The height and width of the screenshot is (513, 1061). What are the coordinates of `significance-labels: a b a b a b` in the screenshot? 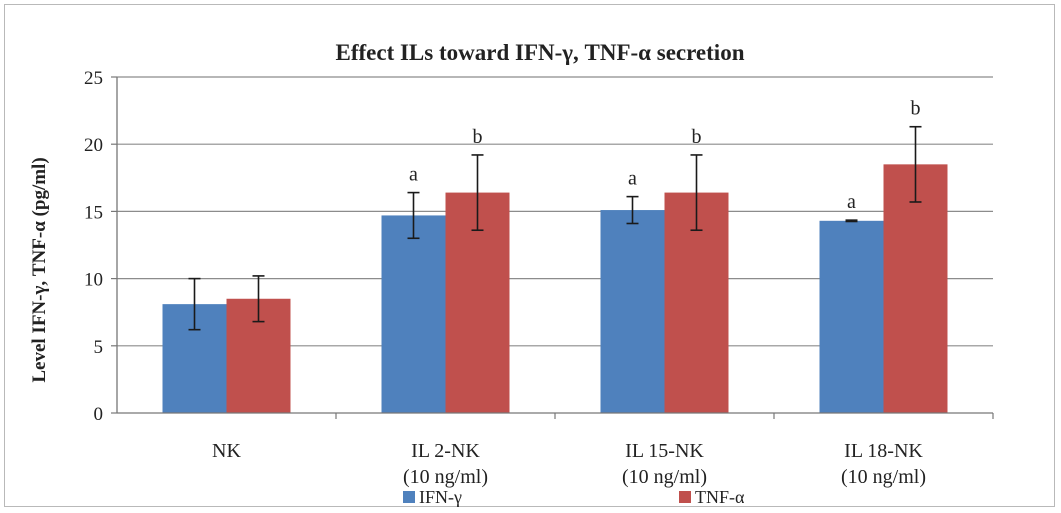 It's located at (664, 155).